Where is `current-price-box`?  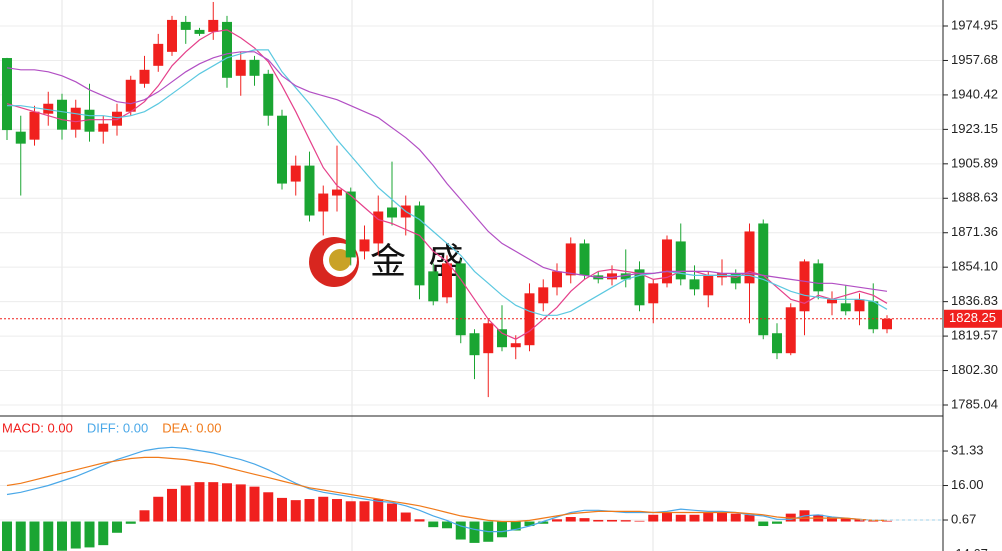
current-price-box is located at coordinates (973, 318).